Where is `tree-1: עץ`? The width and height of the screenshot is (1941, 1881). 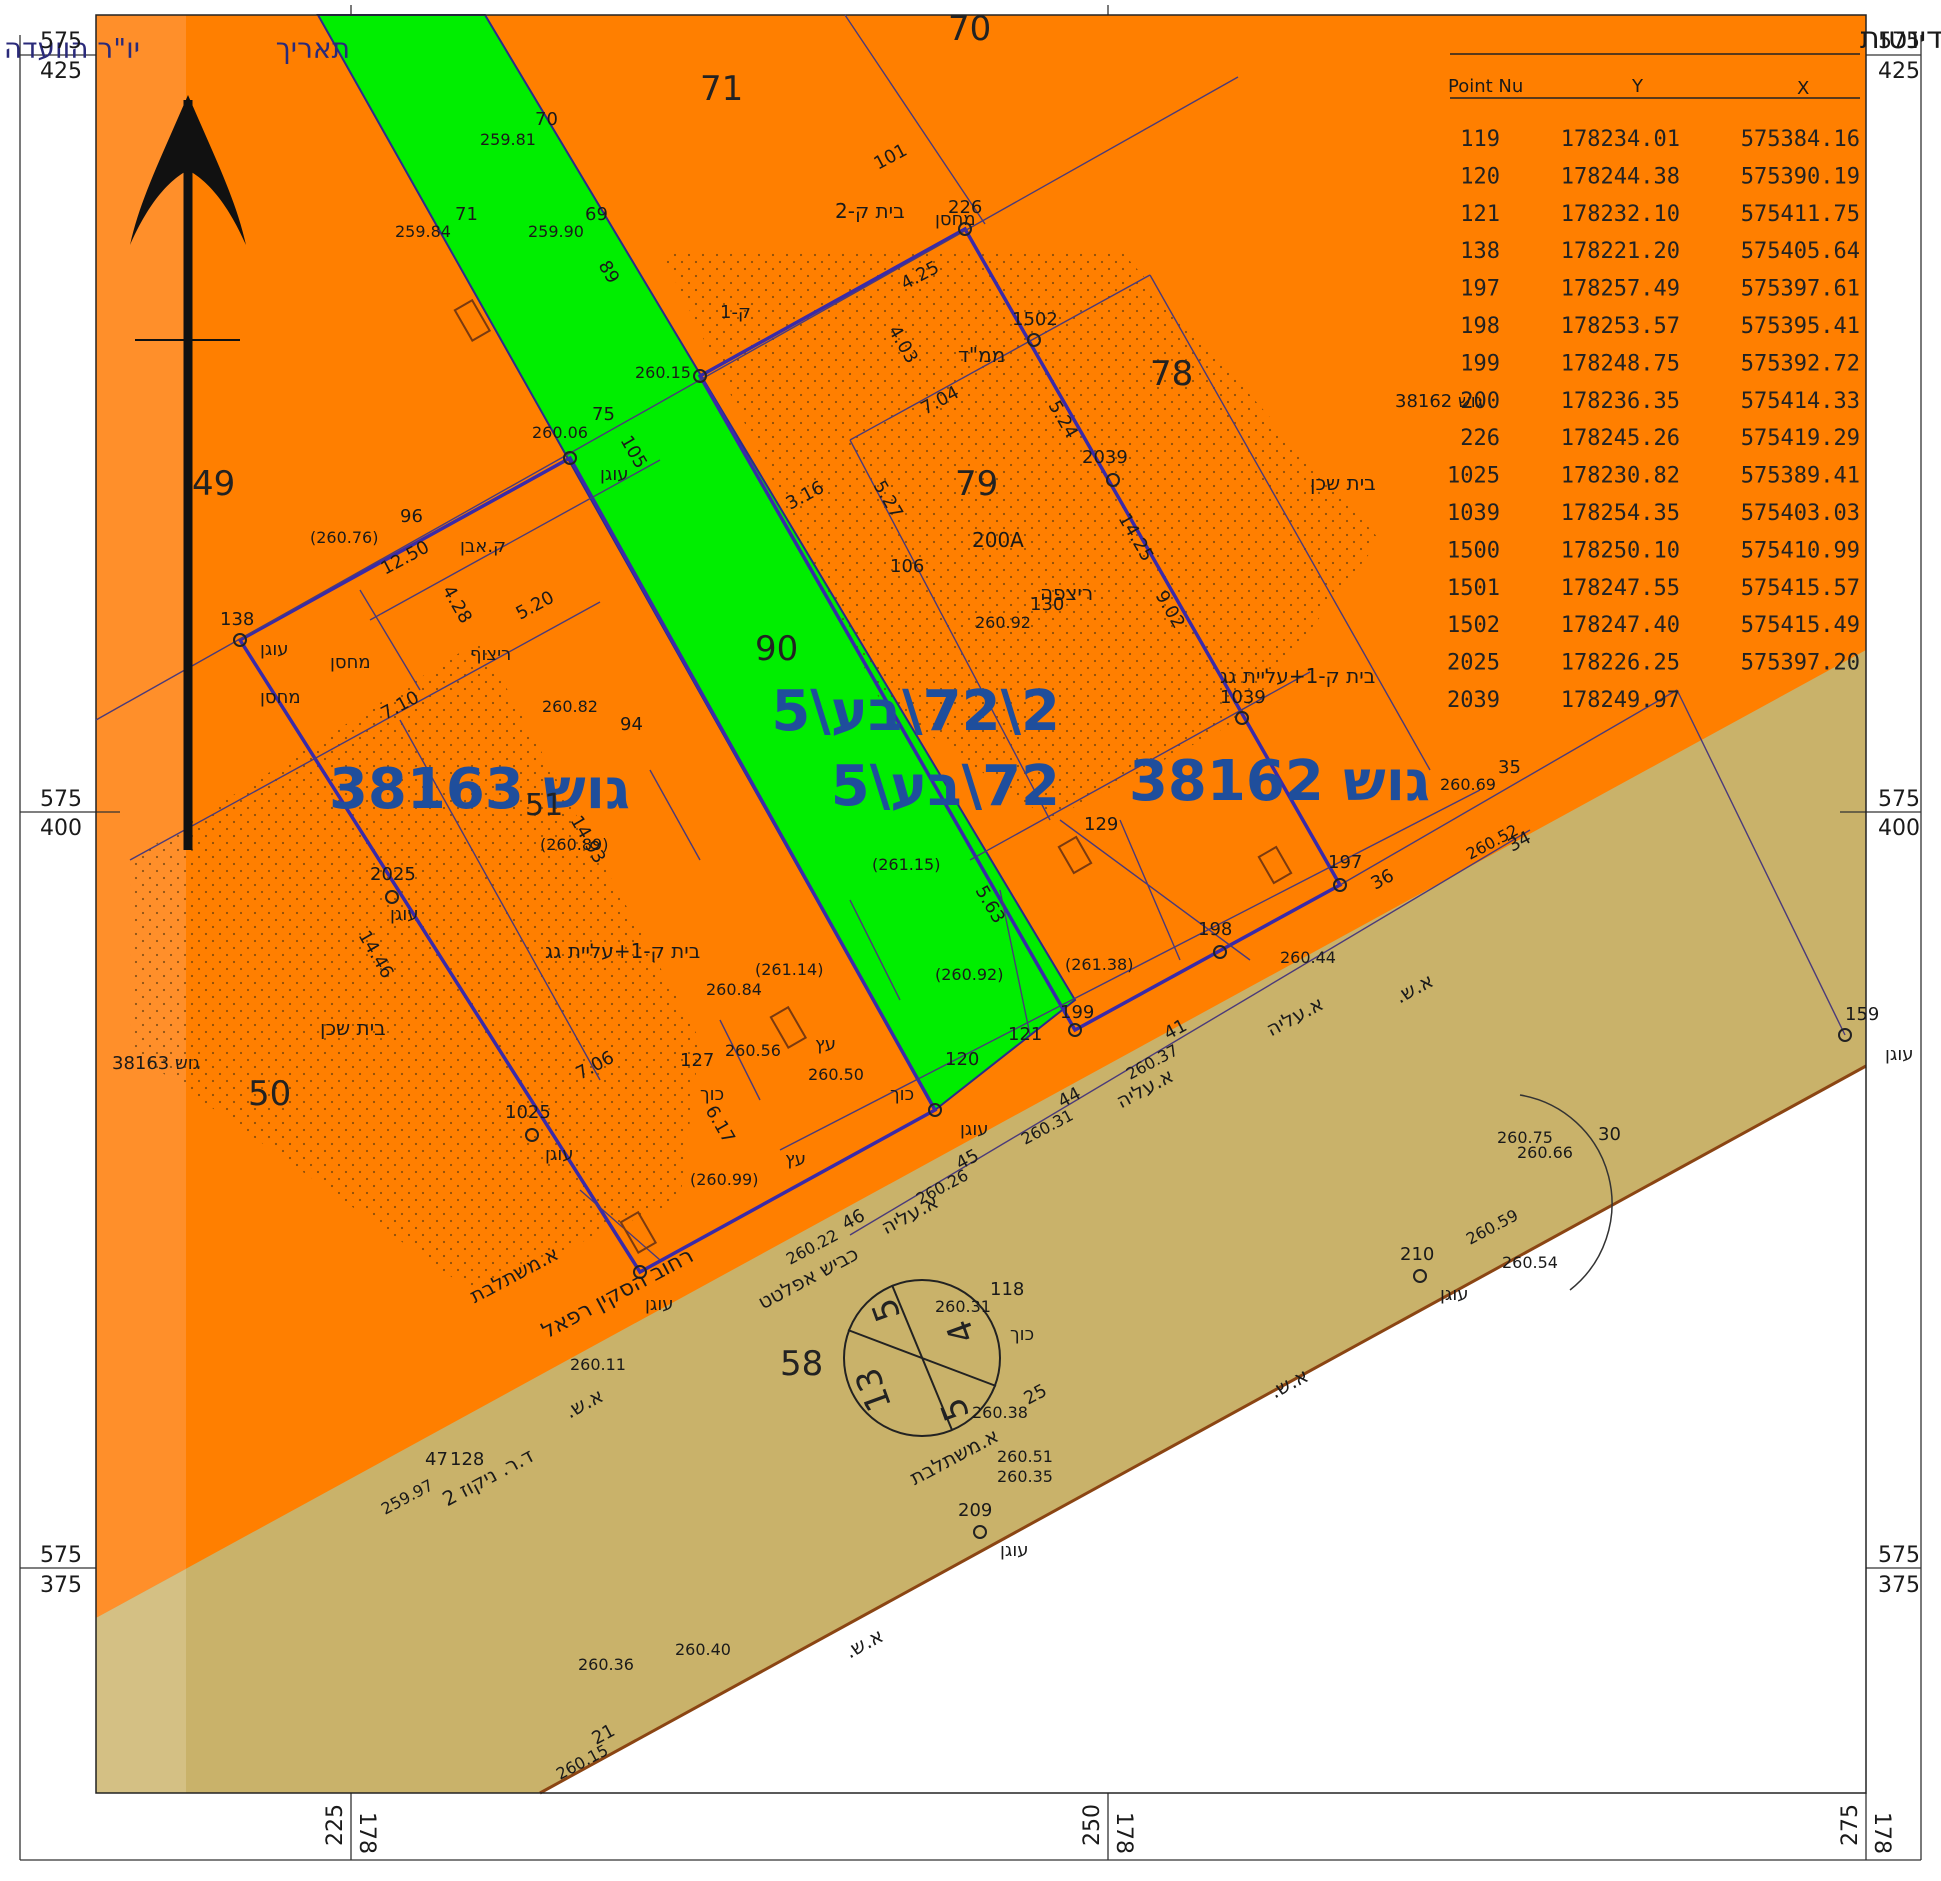 tree-1: עץ is located at coordinates (825, 1044).